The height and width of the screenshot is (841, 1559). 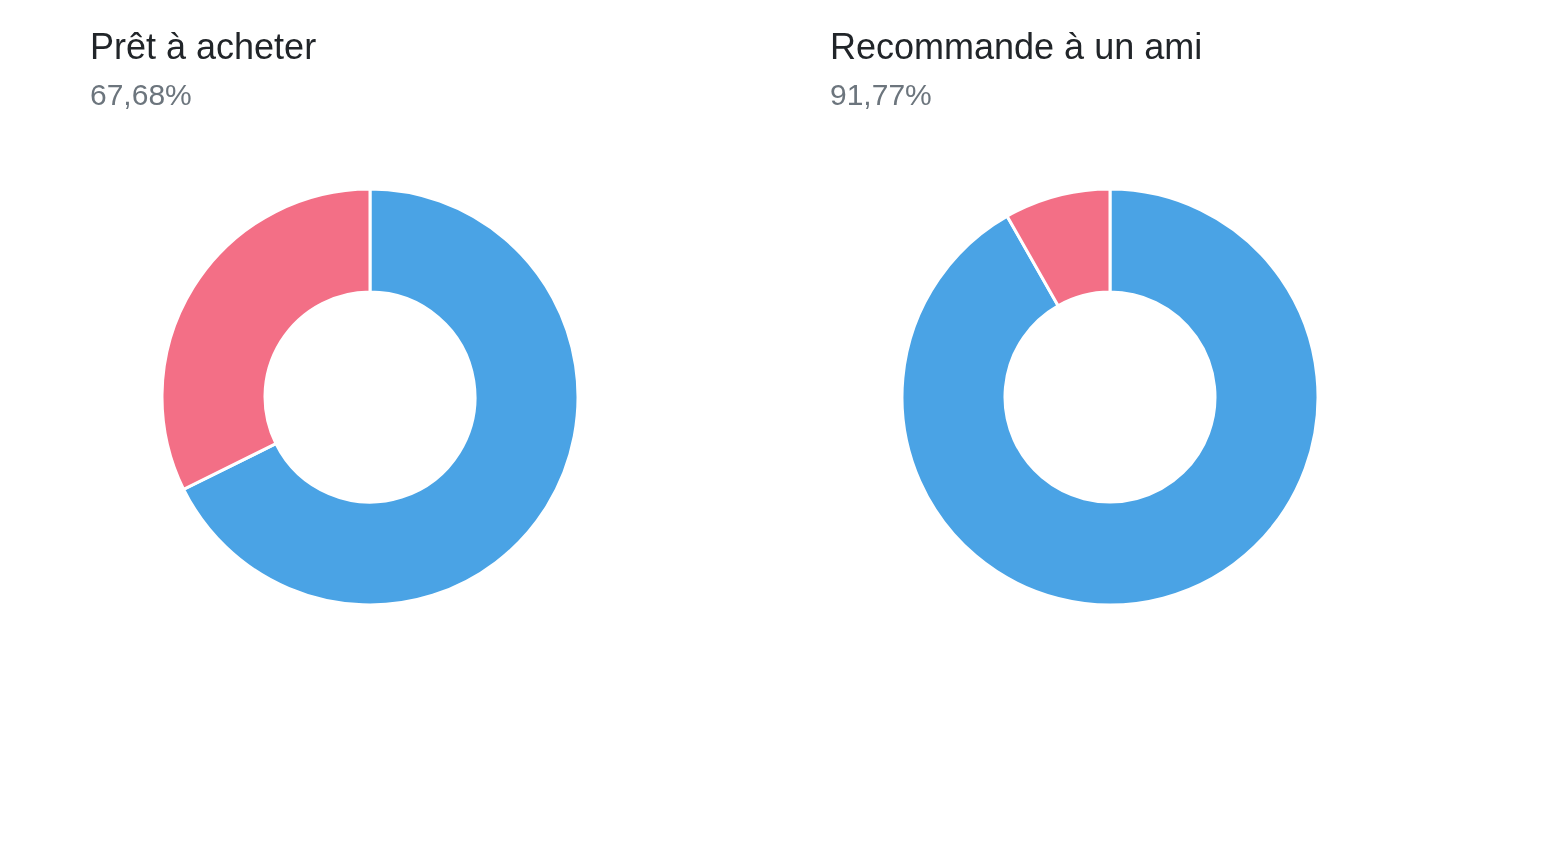 What do you see at coordinates (881, 94) in the screenshot?
I see `chart-subtitle: 91,77%` at bounding box center [881, 94].